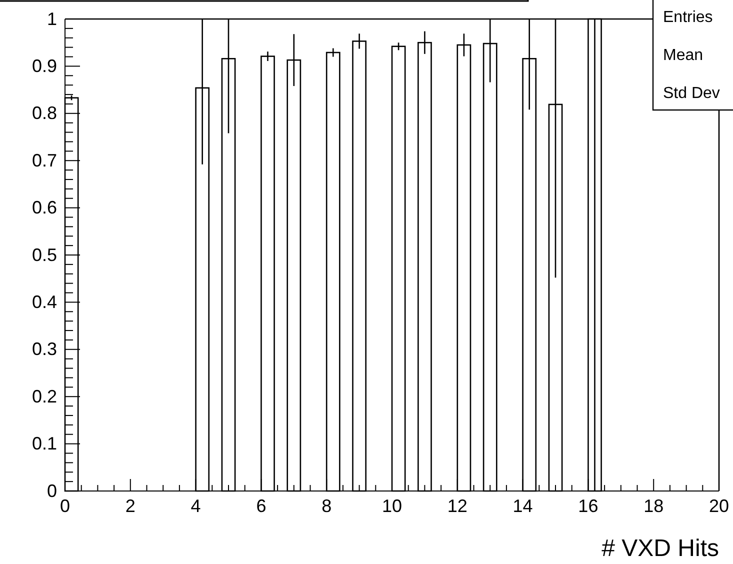 Image resolution: width=733 pixels, height=564 pixels. What do you see at coordinates (522, 506) in the screenshot?
I see `x-tick-label: 14` at bounding box center [522, 506].